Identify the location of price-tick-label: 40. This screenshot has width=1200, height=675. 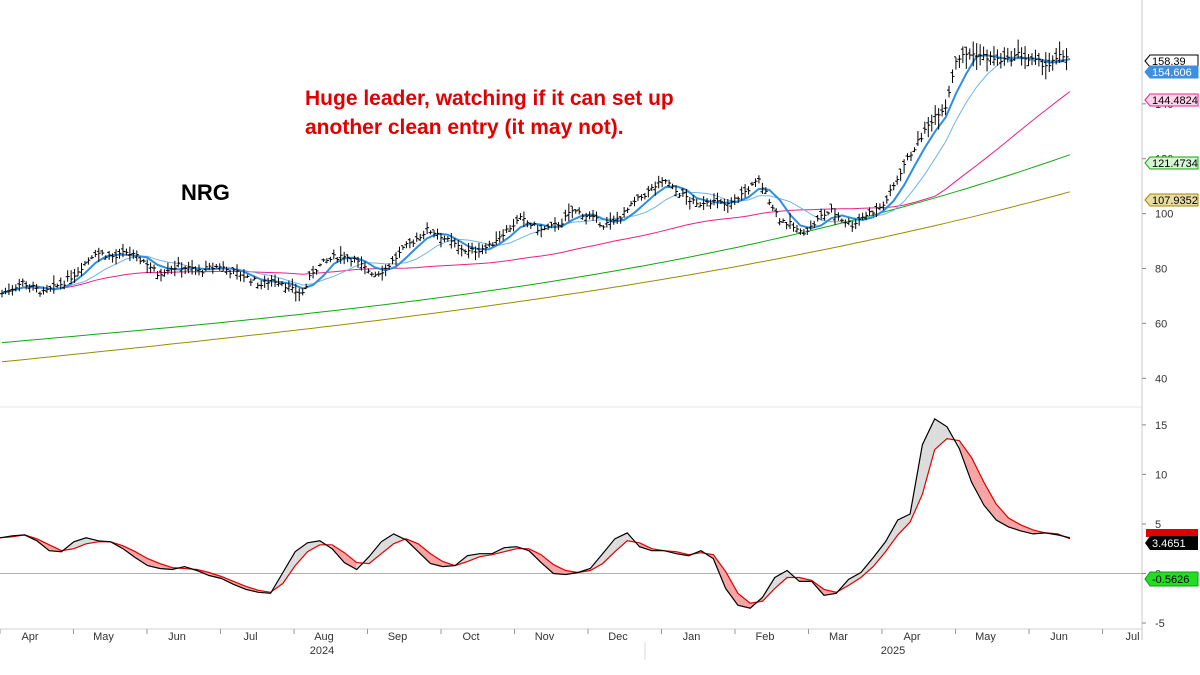
(1161, 379).